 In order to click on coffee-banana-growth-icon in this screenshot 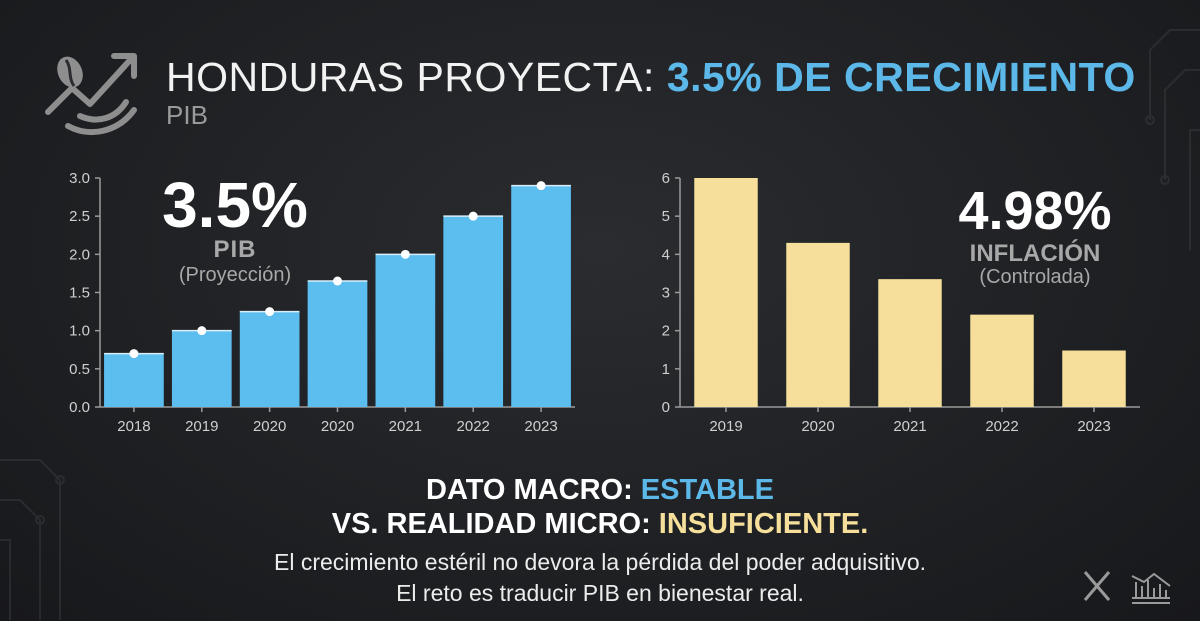, I will do `click(91, 94)`.